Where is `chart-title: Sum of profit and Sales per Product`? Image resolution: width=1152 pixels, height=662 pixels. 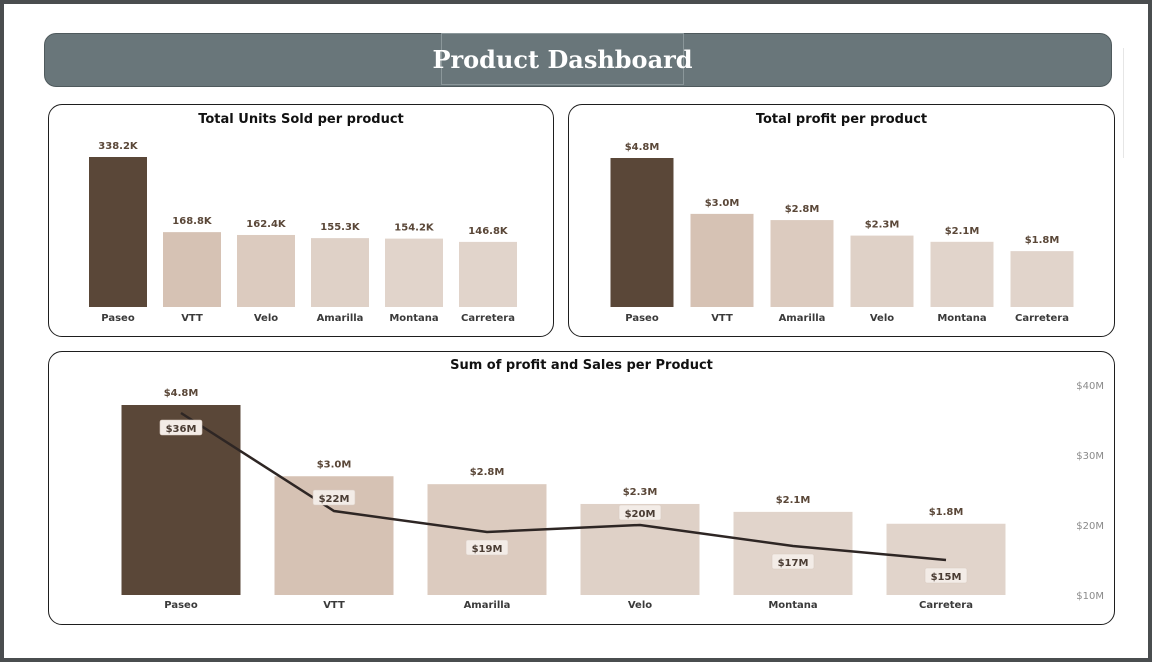
chart-title: Sum of profit and Sales per Product is located at coordinates (581, 365).